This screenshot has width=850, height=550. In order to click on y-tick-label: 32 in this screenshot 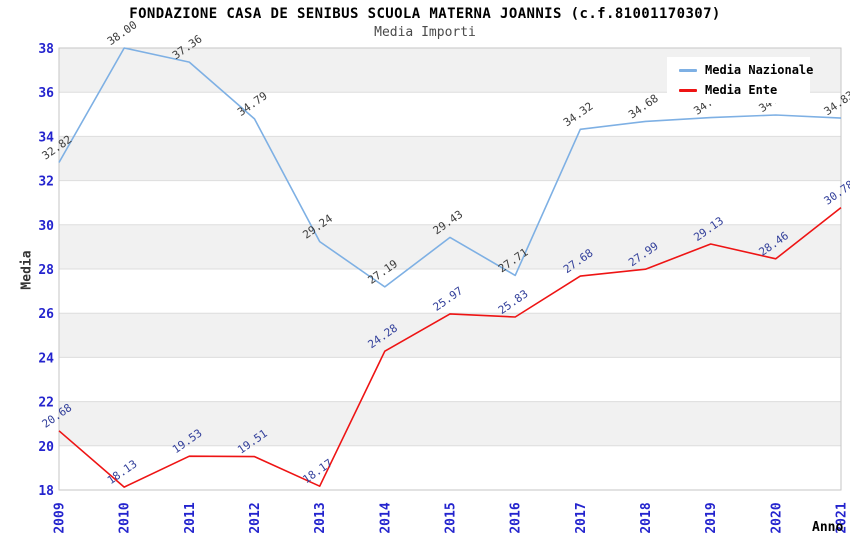, I will do `click(46, 182)`.